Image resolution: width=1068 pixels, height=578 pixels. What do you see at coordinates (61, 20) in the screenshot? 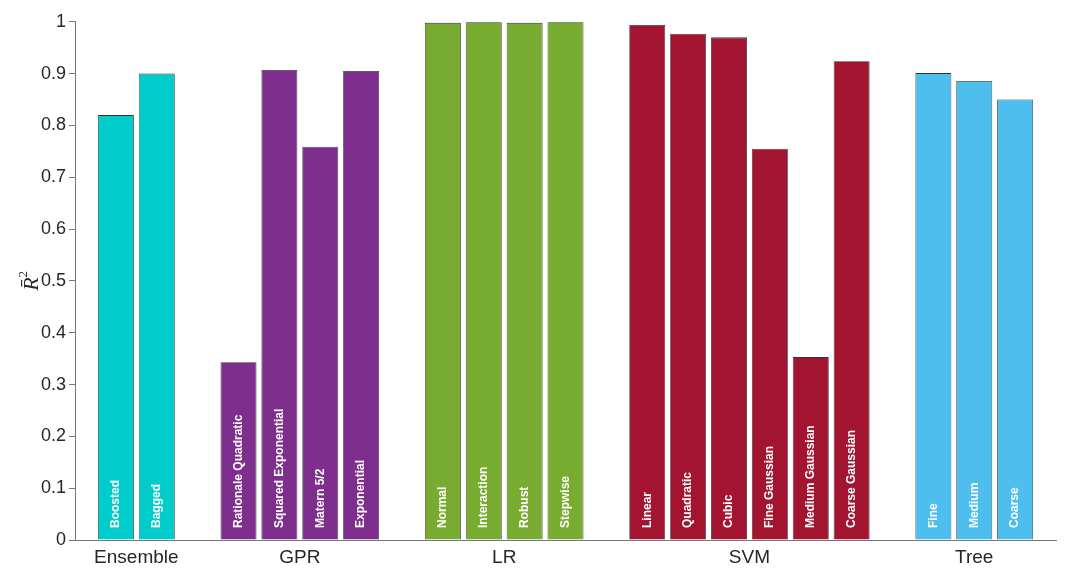
I see `y-tick-label: 1` at bounding box center [61, 20].